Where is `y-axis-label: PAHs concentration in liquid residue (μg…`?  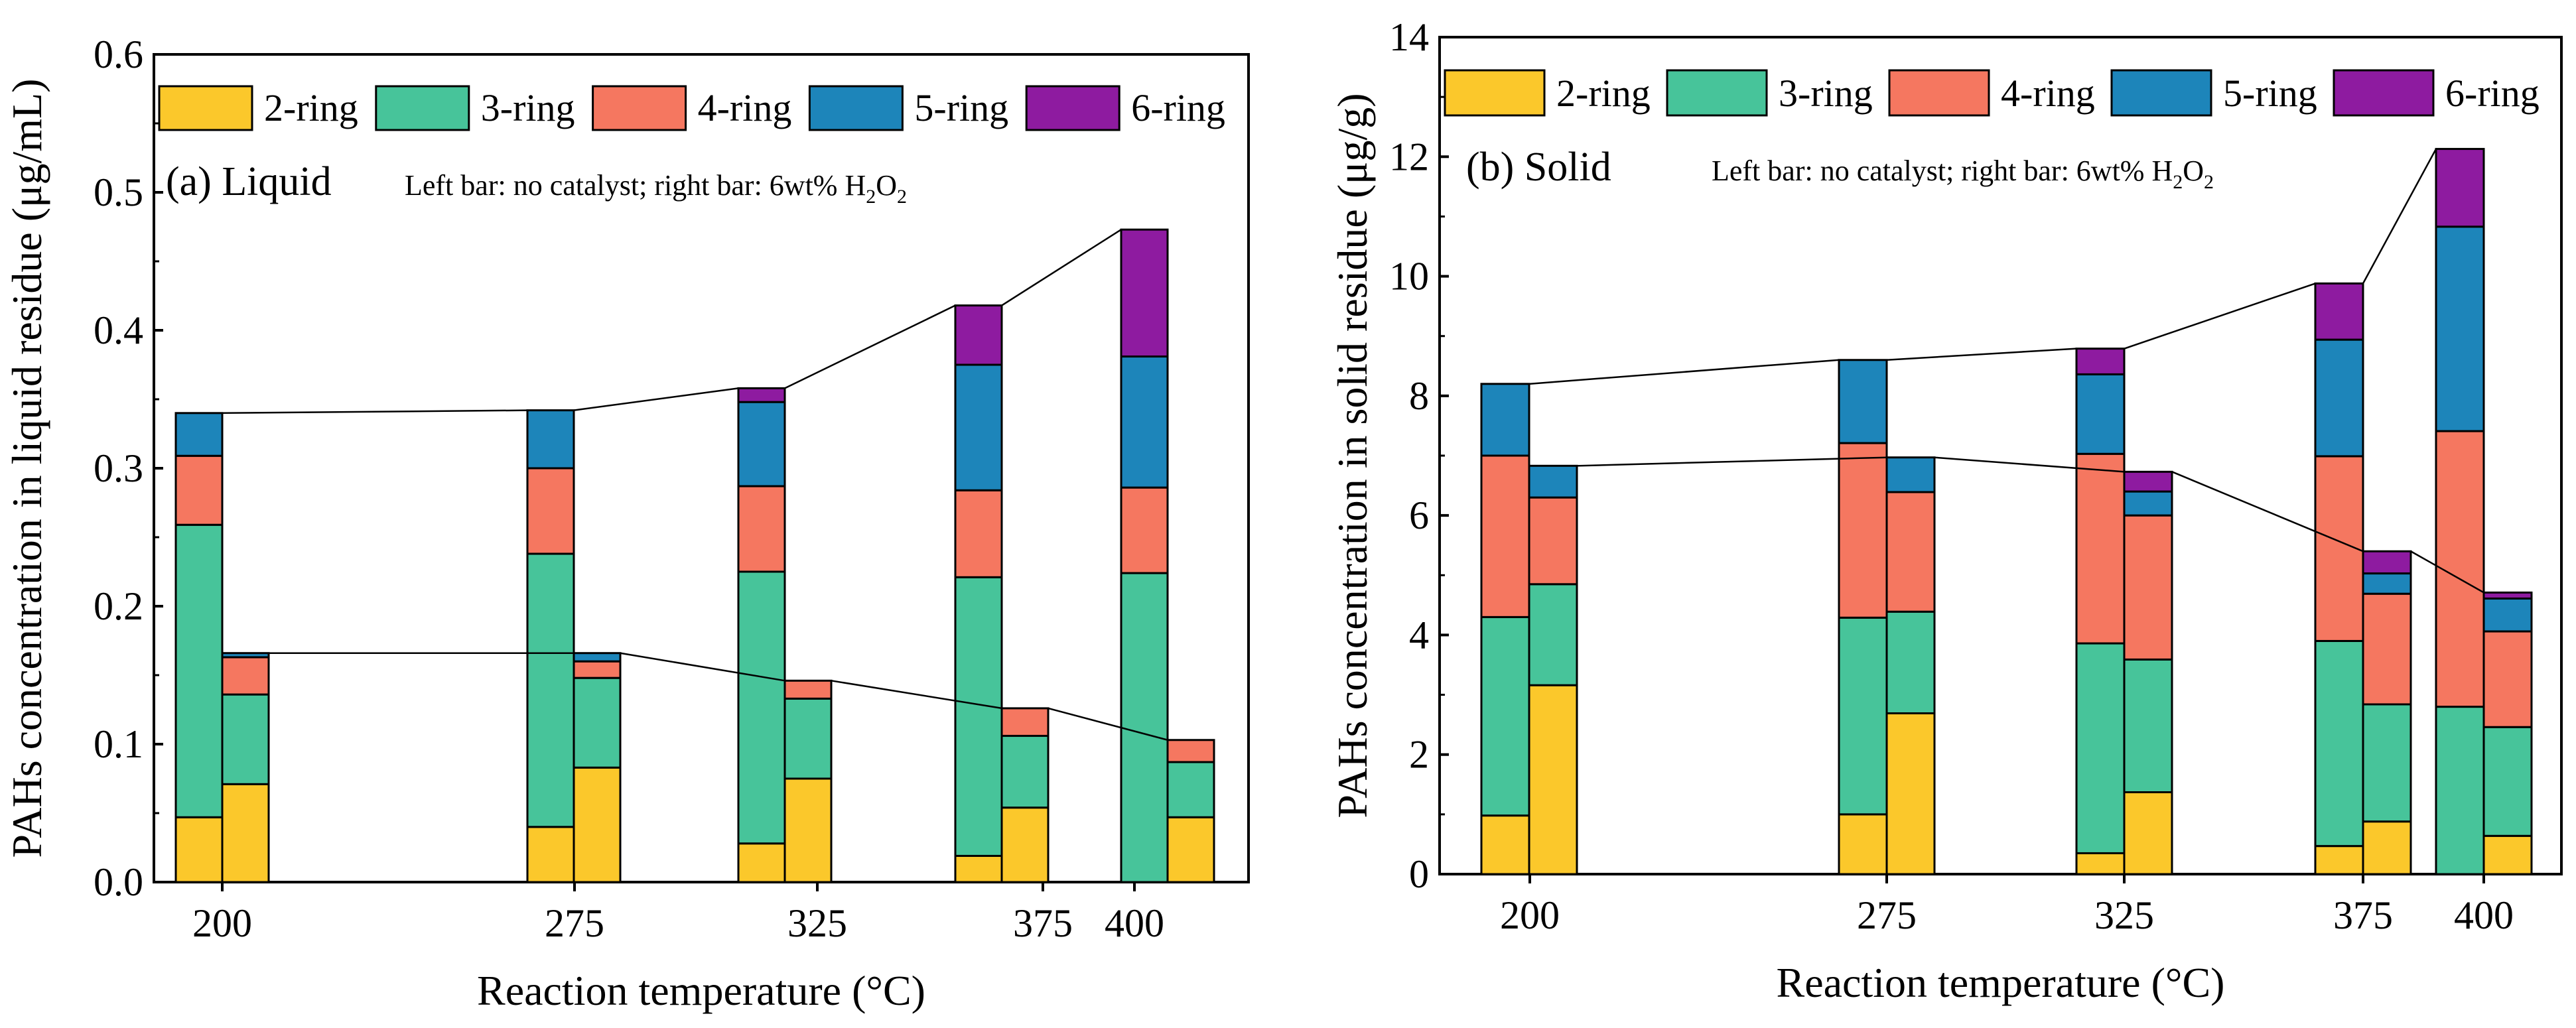
y-axis-label: PAHs concentration in liquid residue (μg… is located at coordinates (26, 468).